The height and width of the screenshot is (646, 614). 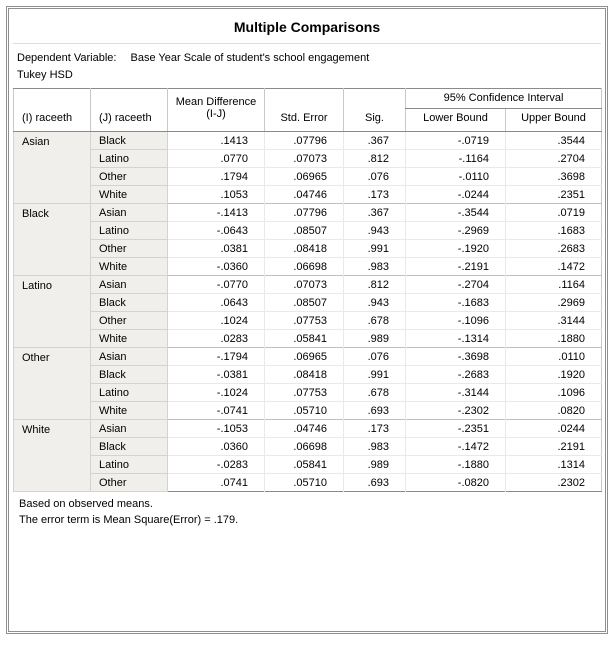 I want to click on col-header-upper-bound: Upper Bound, so click(x=553, y=120).